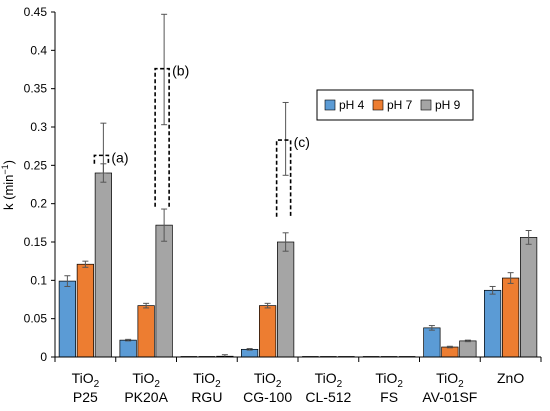 The image size is (550, 411). I want to click on legend-items: pH 4 pH 7 pH 9, so click(392, 105).